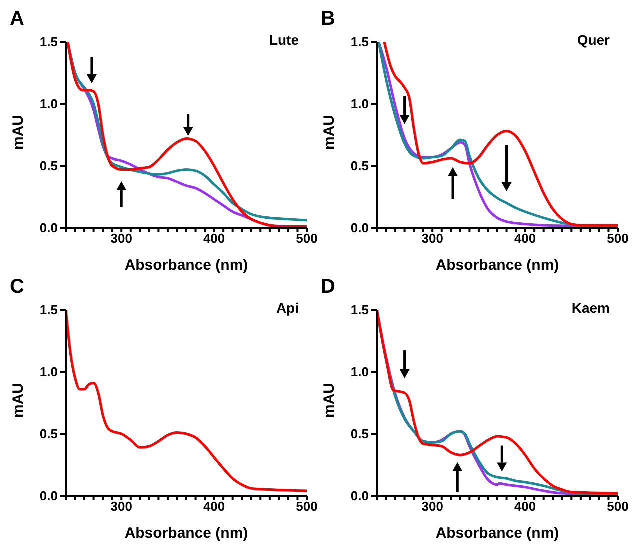  Describe the element at coordinates (17, 19) in the screenshot. I see `text: A` at that location.